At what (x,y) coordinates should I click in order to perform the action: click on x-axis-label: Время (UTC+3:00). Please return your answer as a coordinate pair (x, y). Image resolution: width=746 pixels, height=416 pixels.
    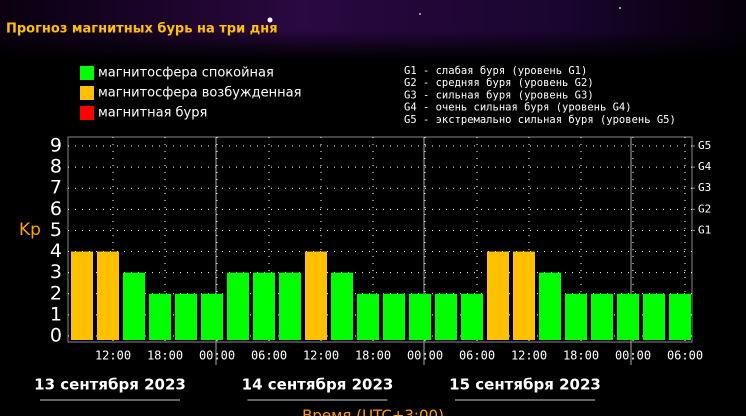
    Looking at the image, I should click on (373, 411).